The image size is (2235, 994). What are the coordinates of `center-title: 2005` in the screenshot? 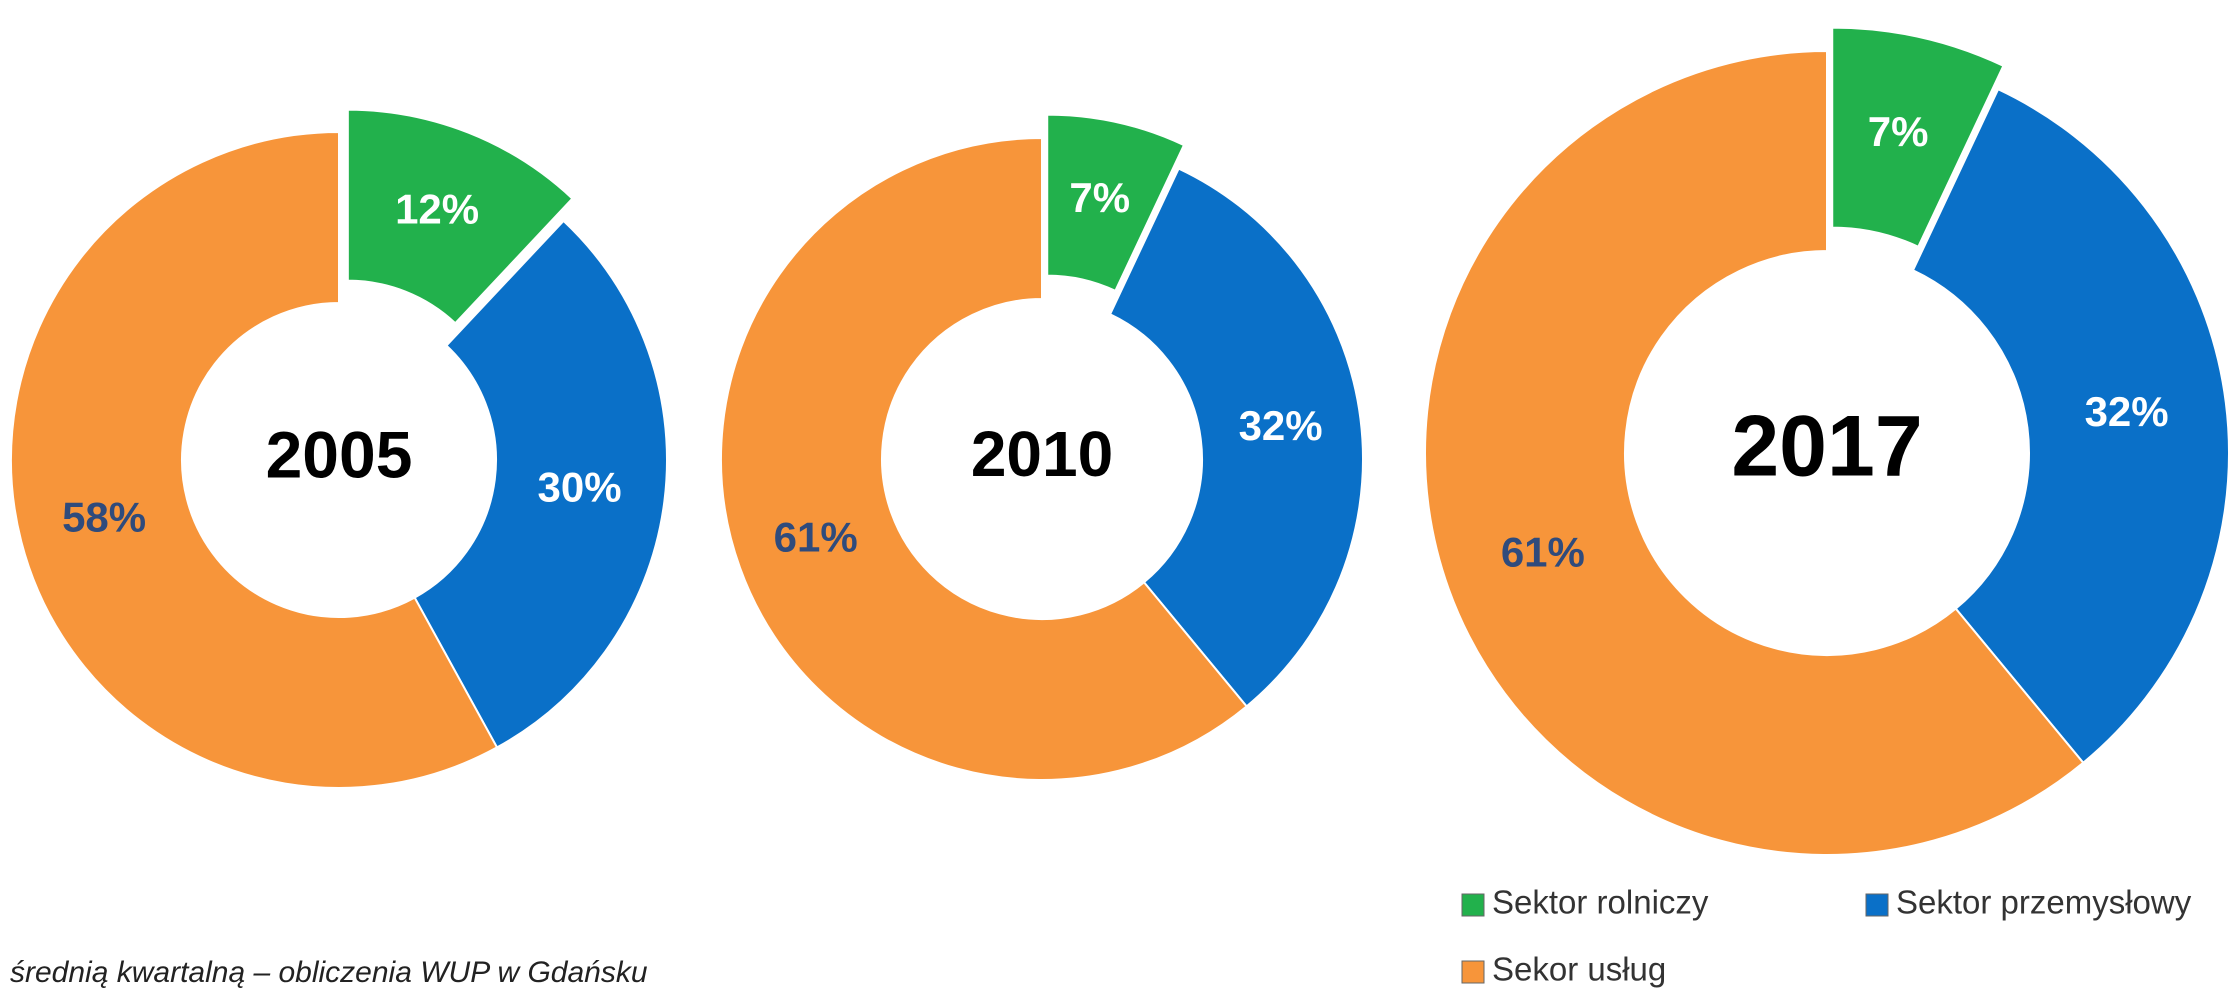 It's located at (339, 454).